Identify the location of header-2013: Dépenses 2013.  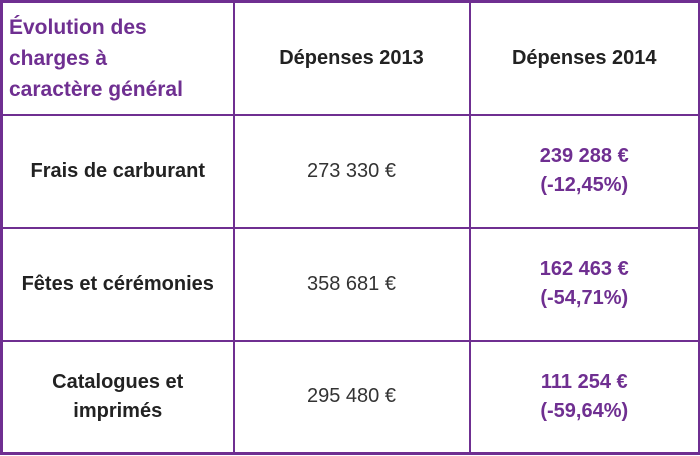
(351, 58).